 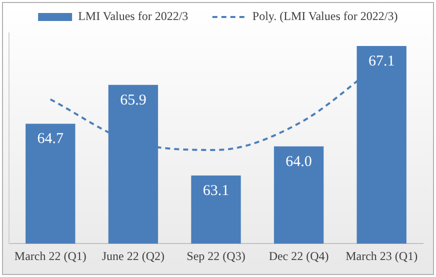 What do you see at coordinates (325, 16) in the screenshot?
I see `legend-label: Poly. (LMI Values for 2022/3)` at bounding box center [325, 16].